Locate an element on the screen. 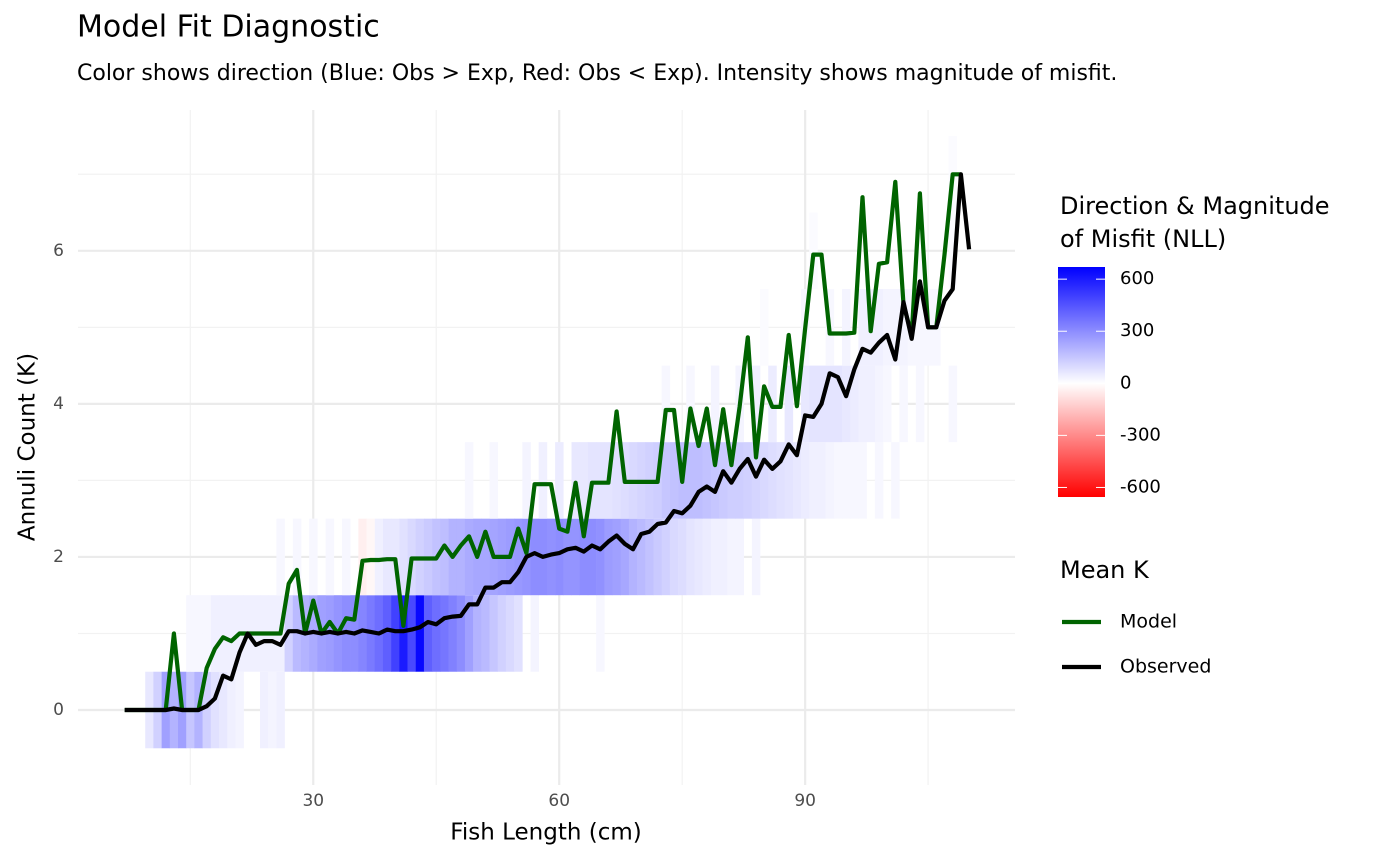  legend-title: Mean K is located at coordinates (1105, 570).